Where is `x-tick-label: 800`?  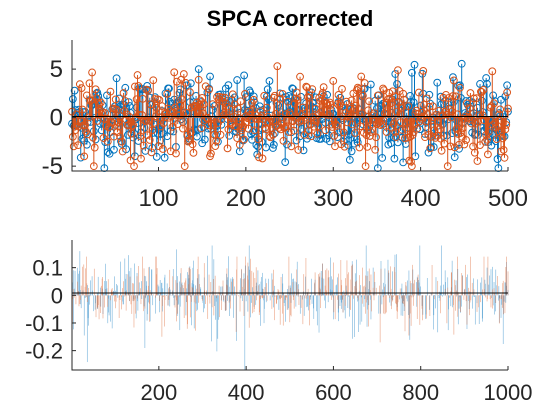
x-tick-label: 800 is located at coordinates (420, 392).